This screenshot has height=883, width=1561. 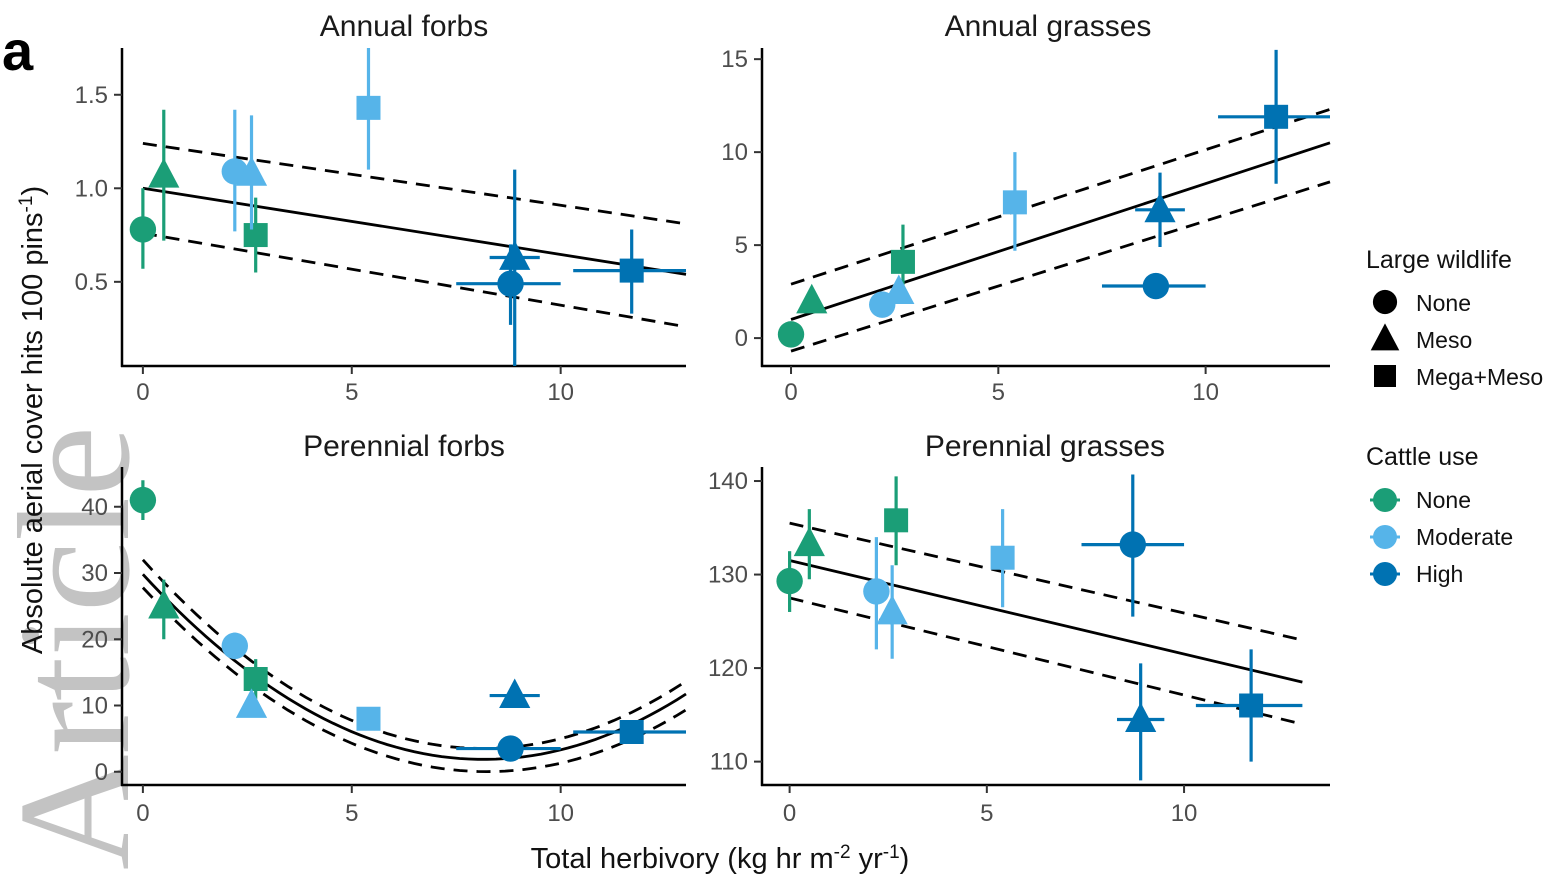 I want to click on y-axis-title-main: Absolute aerial cover hits 100 pins, so click(x=33, y=433).